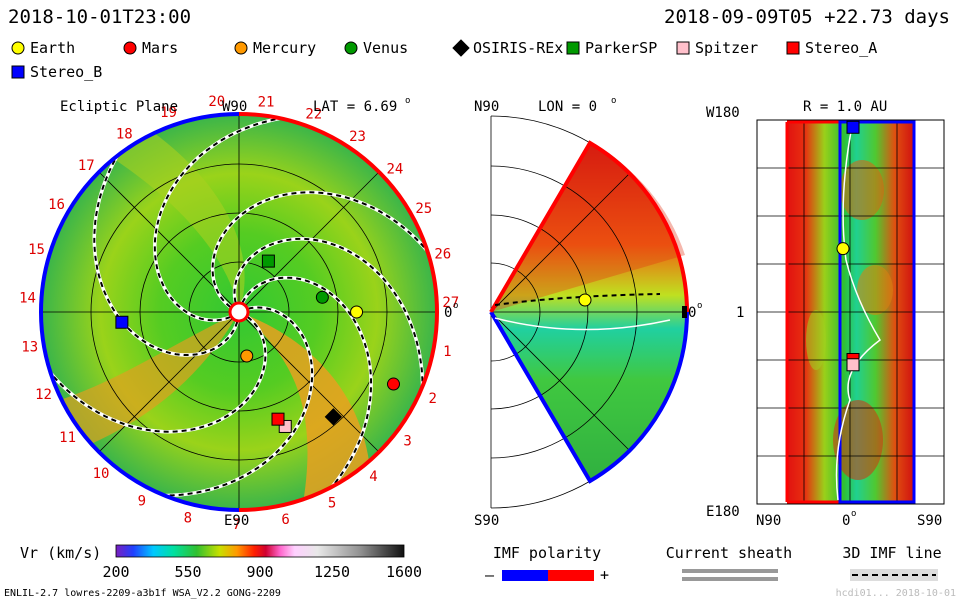 Image resolution: width=960 pixels, height=600 pixels. What do you see at coordinates (67, 438) in the screenshot?
I see `day-label-11: 11` at bounding box center [67, 438].